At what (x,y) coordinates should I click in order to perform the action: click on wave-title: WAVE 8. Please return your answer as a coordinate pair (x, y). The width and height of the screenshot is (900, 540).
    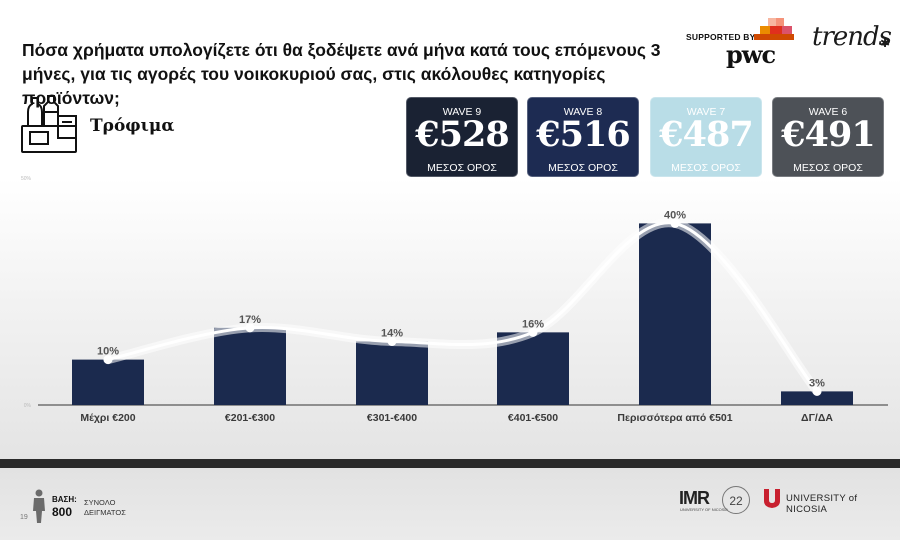
    Looking at the image, I should click on (583, 112).